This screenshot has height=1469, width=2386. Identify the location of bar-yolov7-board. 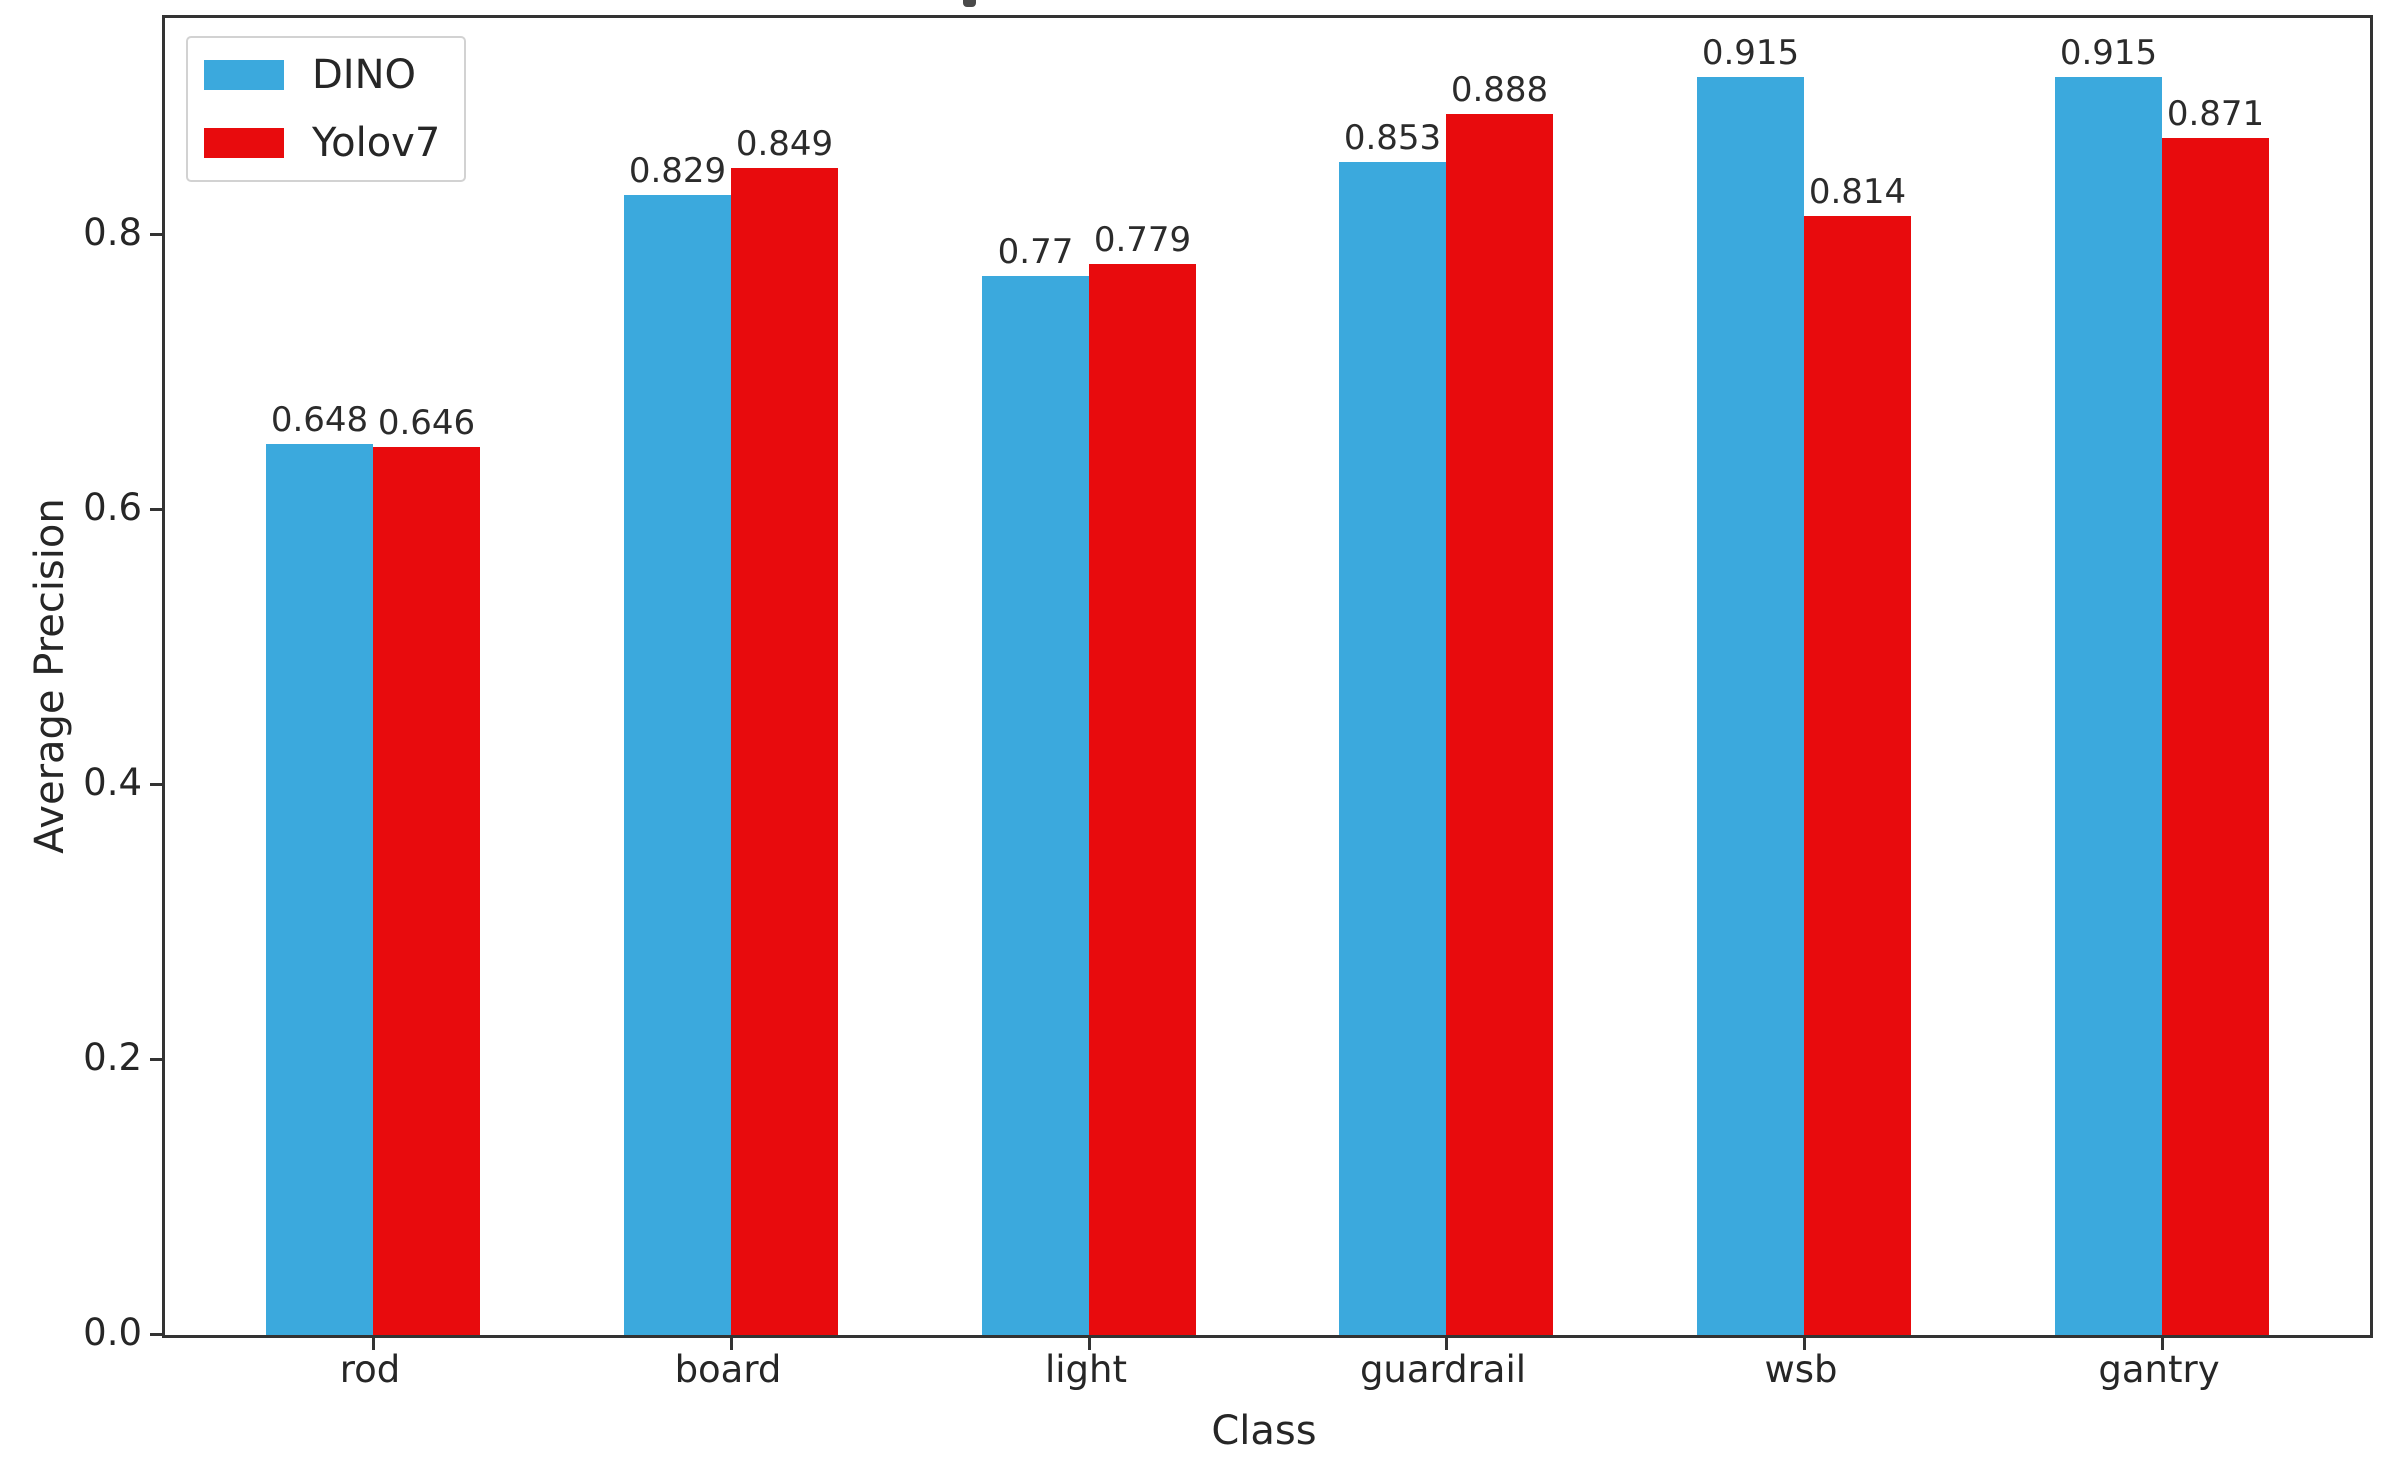
(784, 751).